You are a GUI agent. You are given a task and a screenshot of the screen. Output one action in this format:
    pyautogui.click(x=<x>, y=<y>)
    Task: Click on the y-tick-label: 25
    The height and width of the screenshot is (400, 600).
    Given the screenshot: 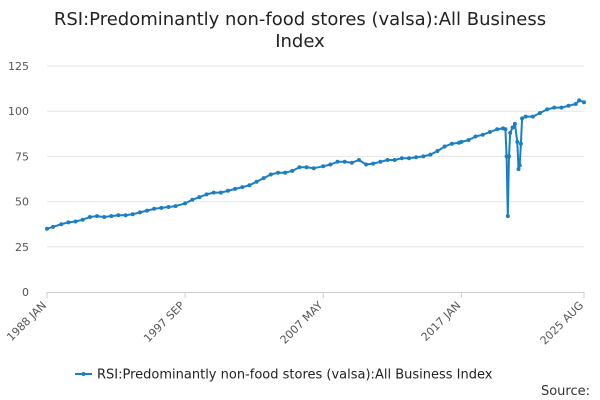 What is the action you would take?
    pyautogui.click(x=22, y=247)
    